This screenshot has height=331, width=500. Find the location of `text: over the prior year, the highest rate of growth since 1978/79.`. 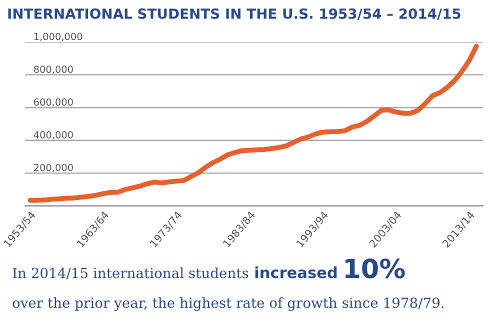

text: over the prior year, the highest rate of growth since 1978/79. is located at coordinates (228, 304).